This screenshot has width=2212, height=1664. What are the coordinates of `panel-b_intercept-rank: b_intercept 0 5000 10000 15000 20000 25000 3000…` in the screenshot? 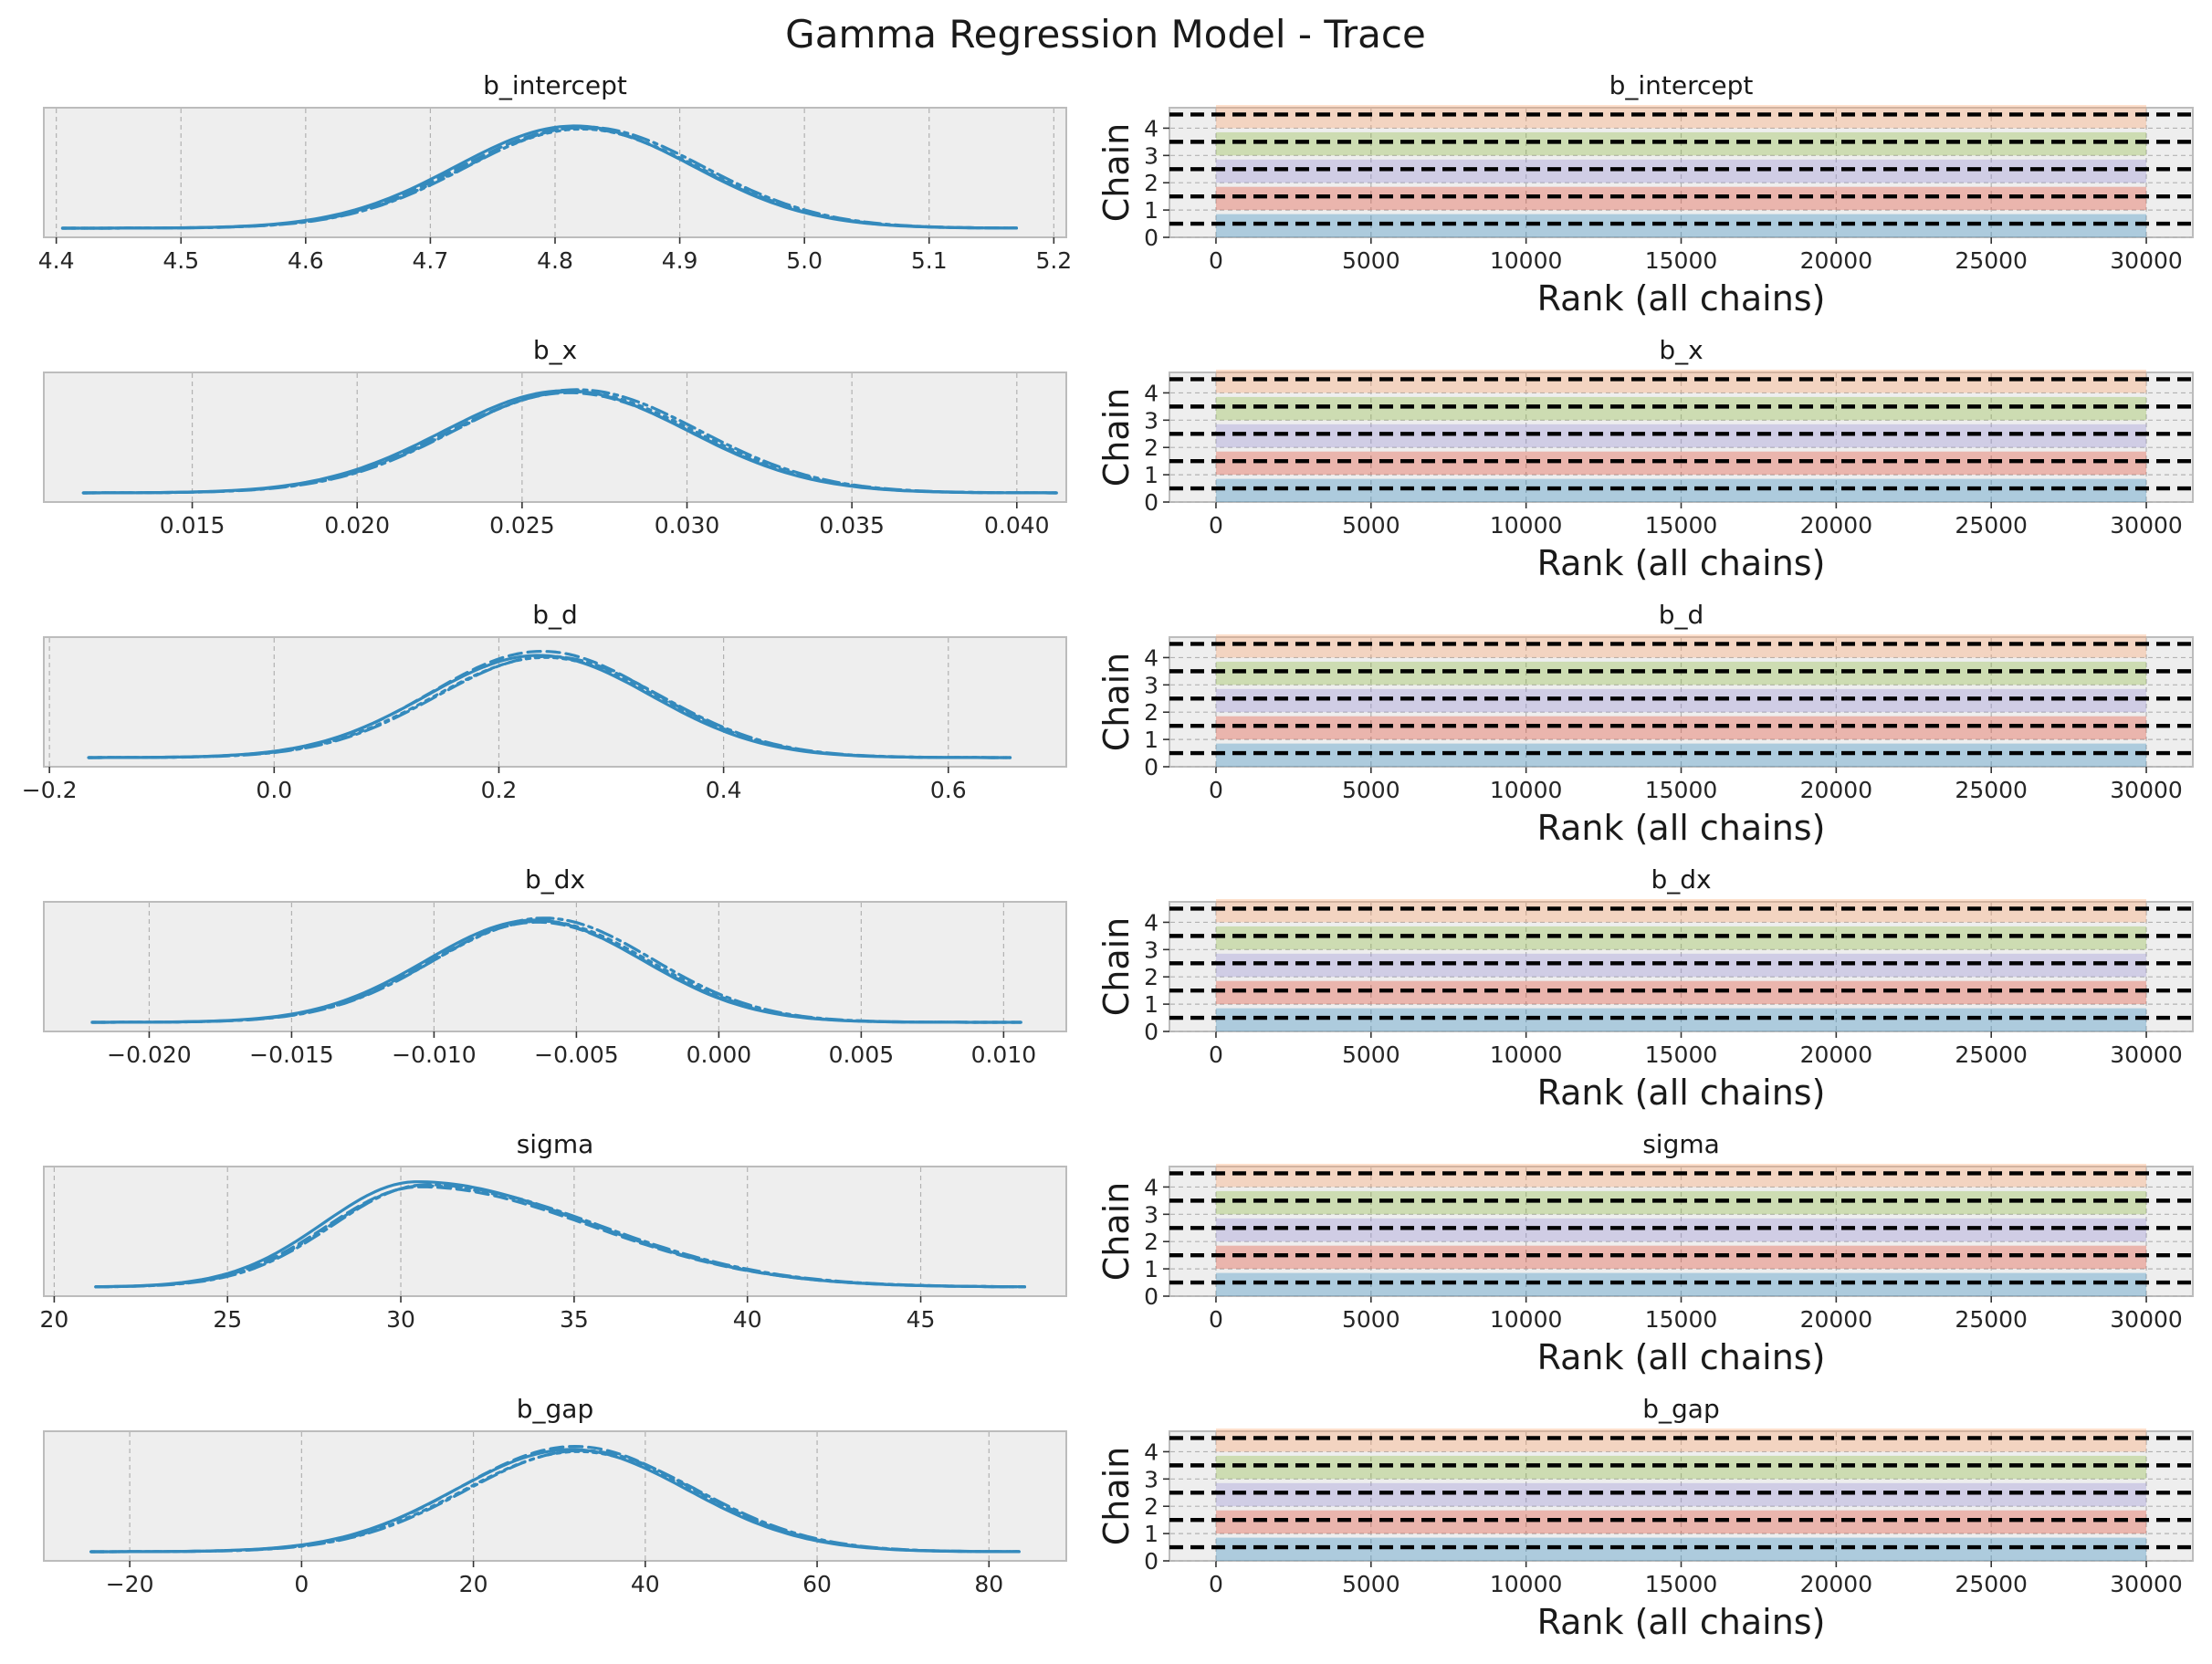 It's located at (1645, 194).